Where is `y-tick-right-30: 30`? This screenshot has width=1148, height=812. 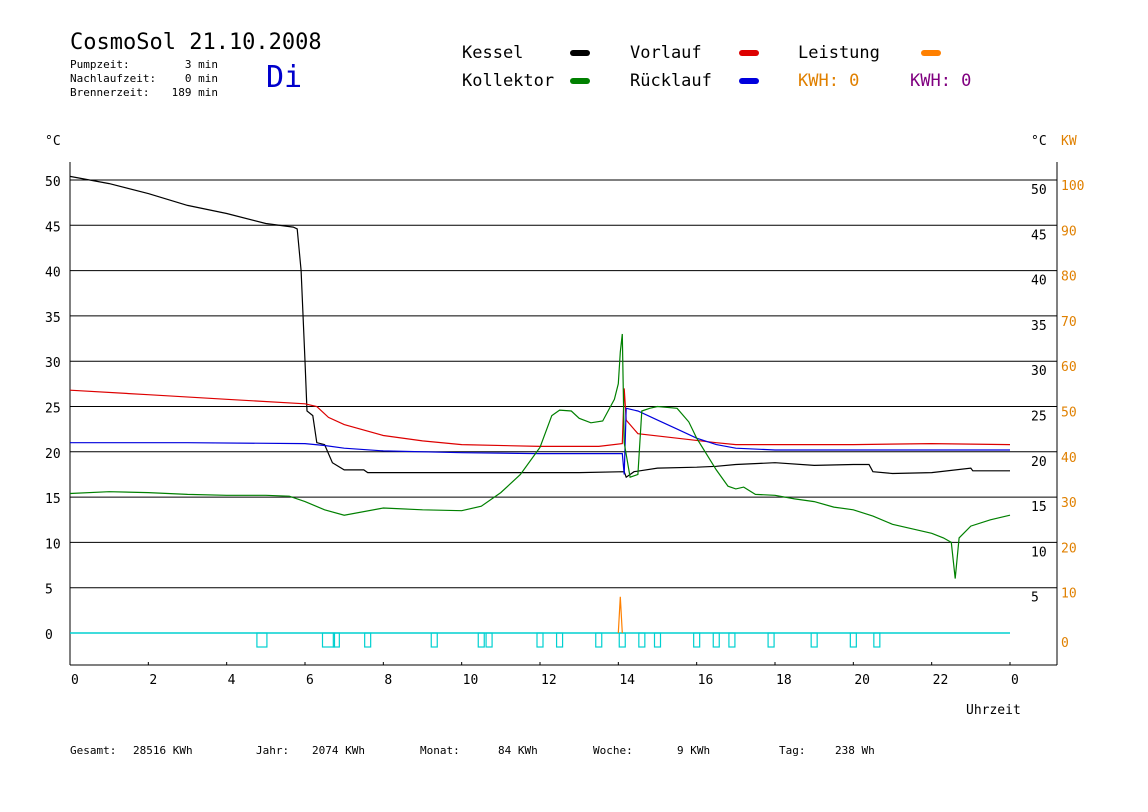
y-tick-right-30: 30 is located at coordinates (1039, 371).